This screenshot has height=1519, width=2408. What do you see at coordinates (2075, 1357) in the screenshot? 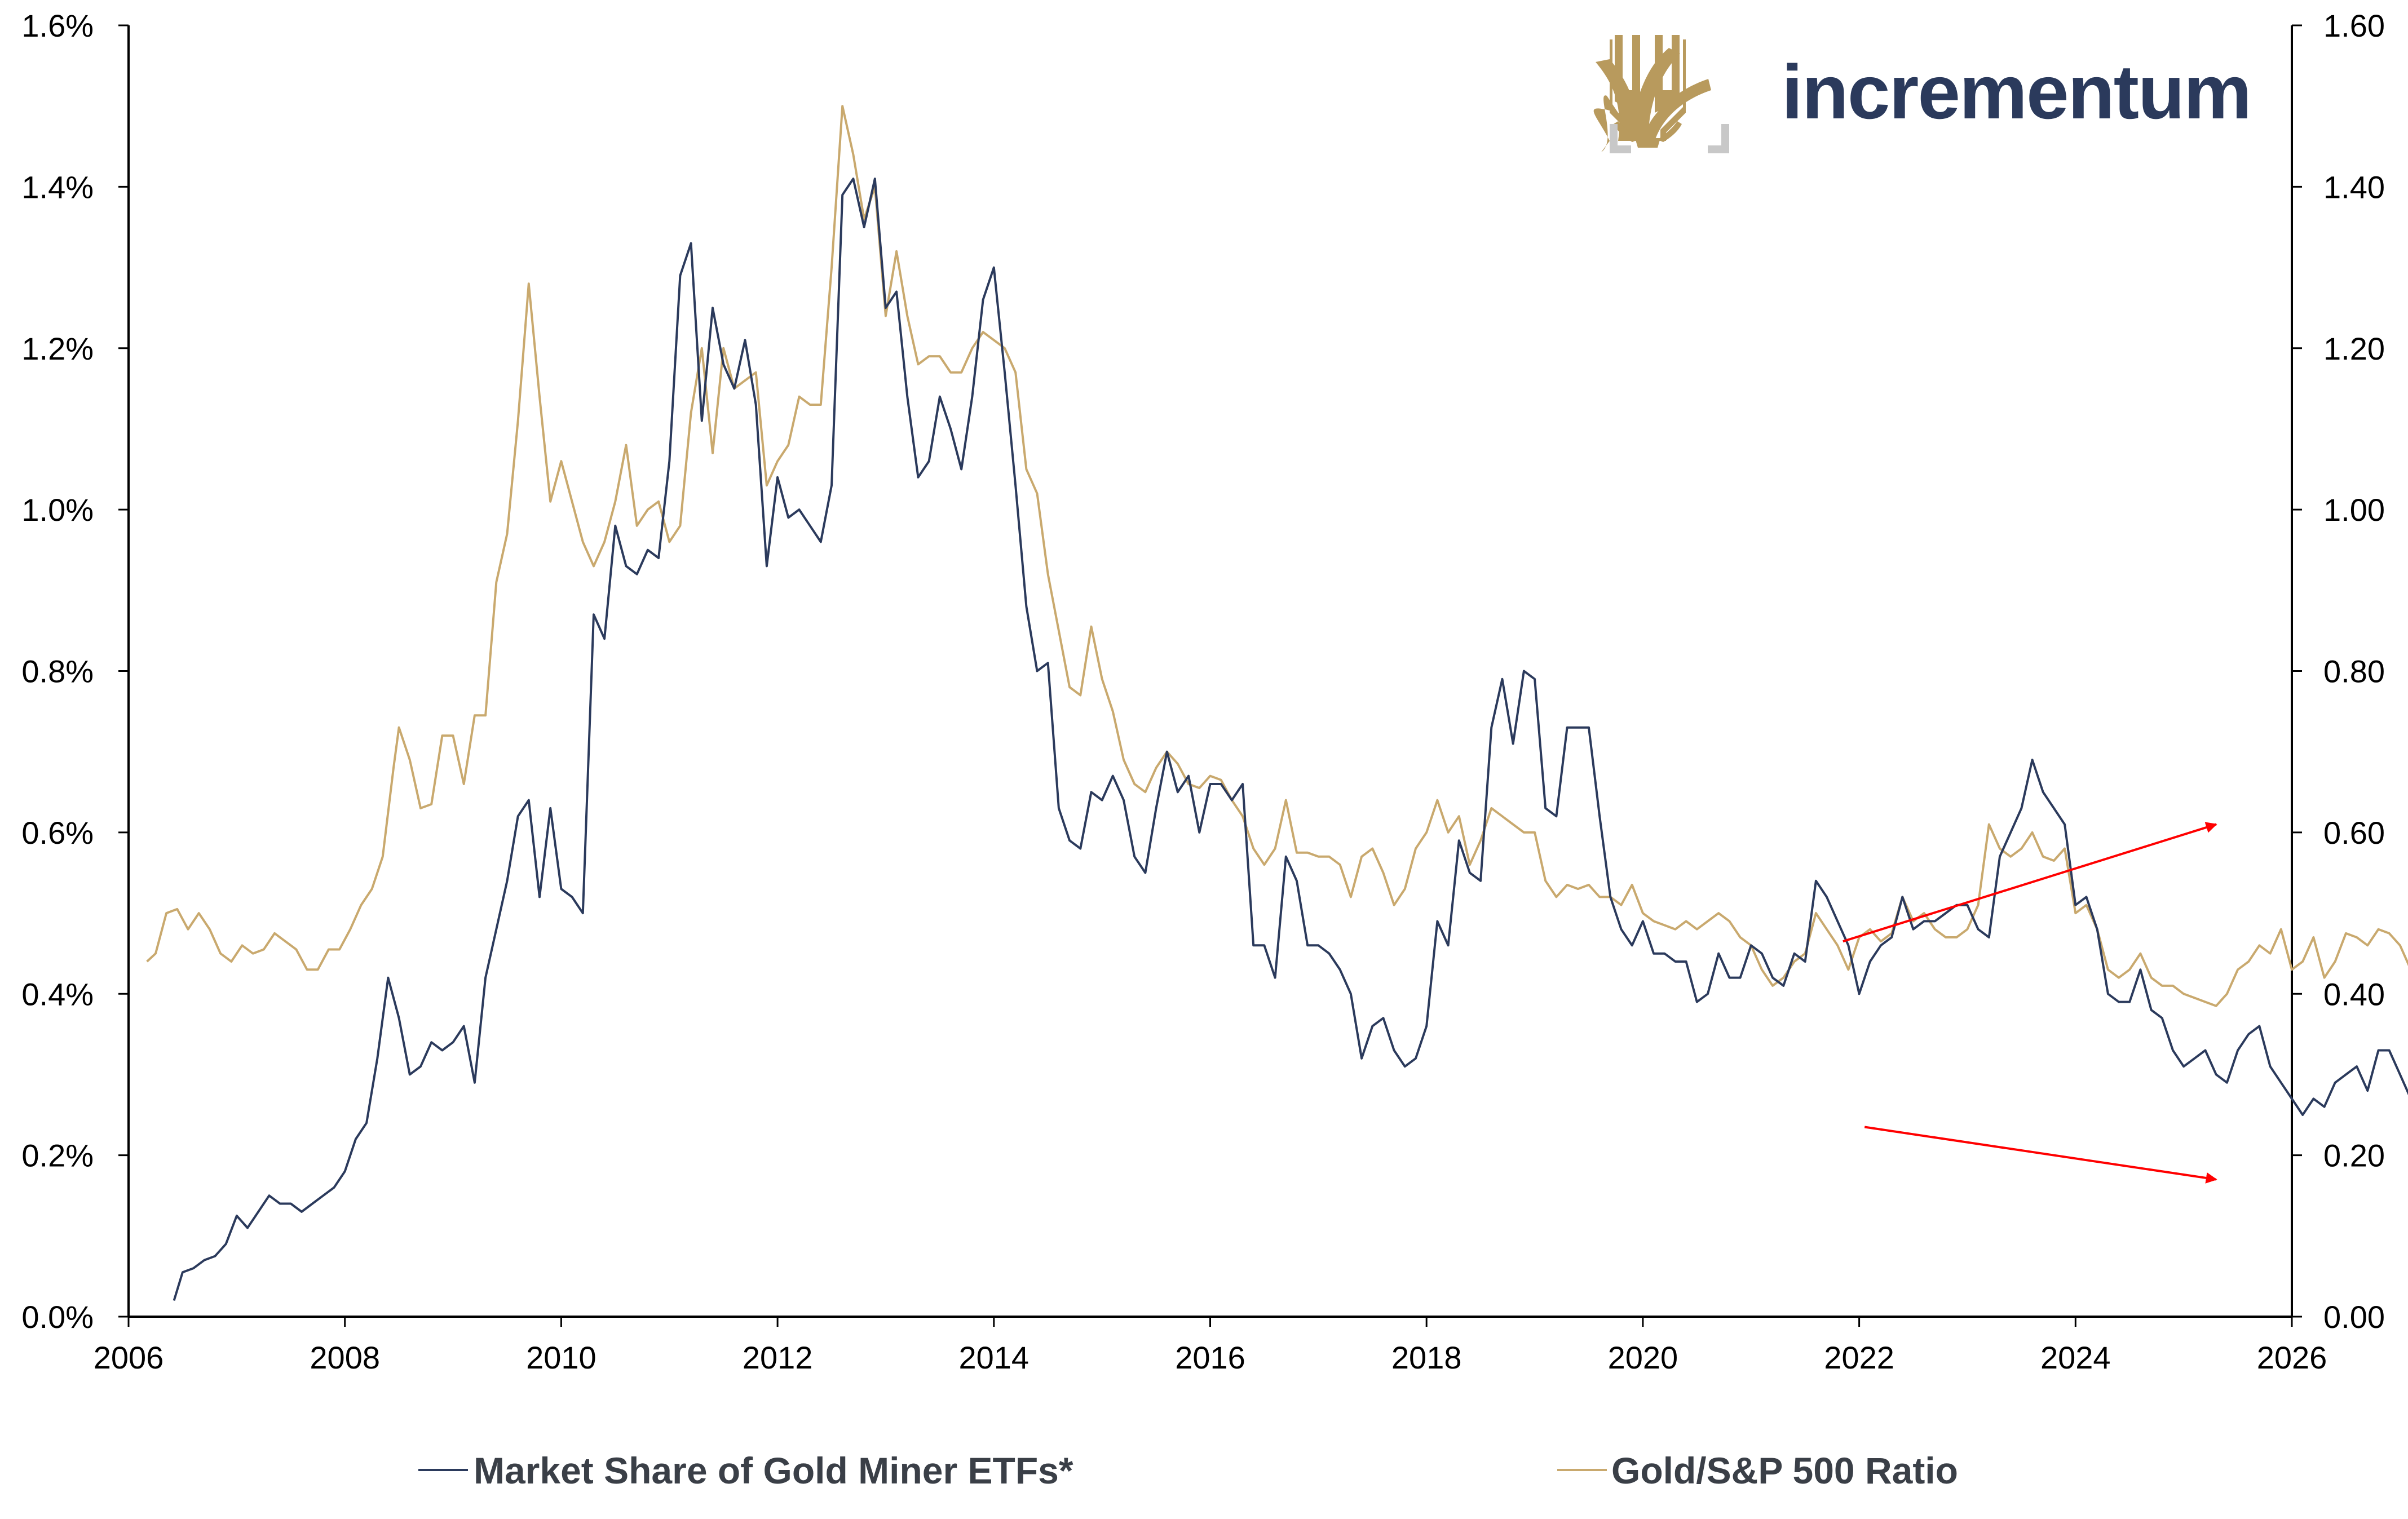
I see `x-tick-label: 2024` at bounding box center [2075, 1357].